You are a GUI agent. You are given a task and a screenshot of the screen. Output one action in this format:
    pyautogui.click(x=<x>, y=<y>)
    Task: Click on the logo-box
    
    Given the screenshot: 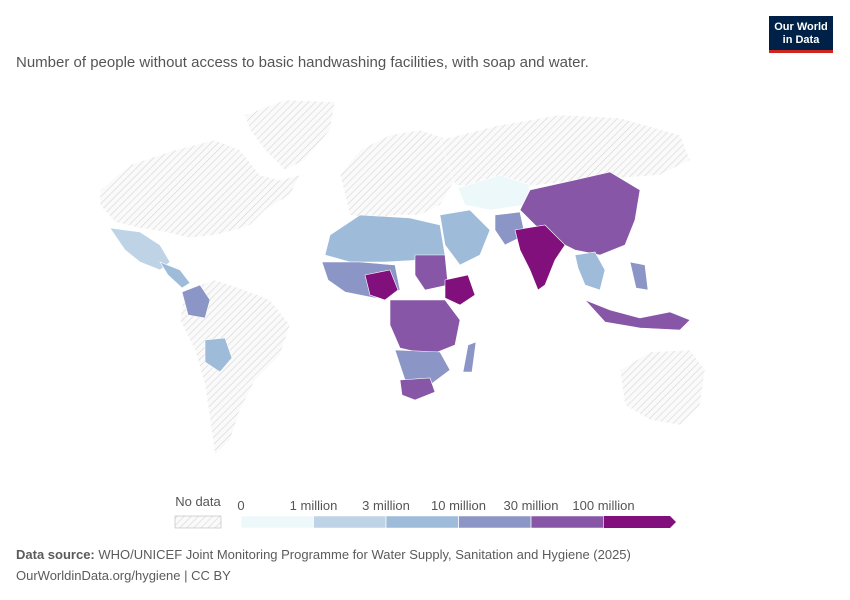 What is the action you would take?
    pyautogui.click(x=801, y=33)
    